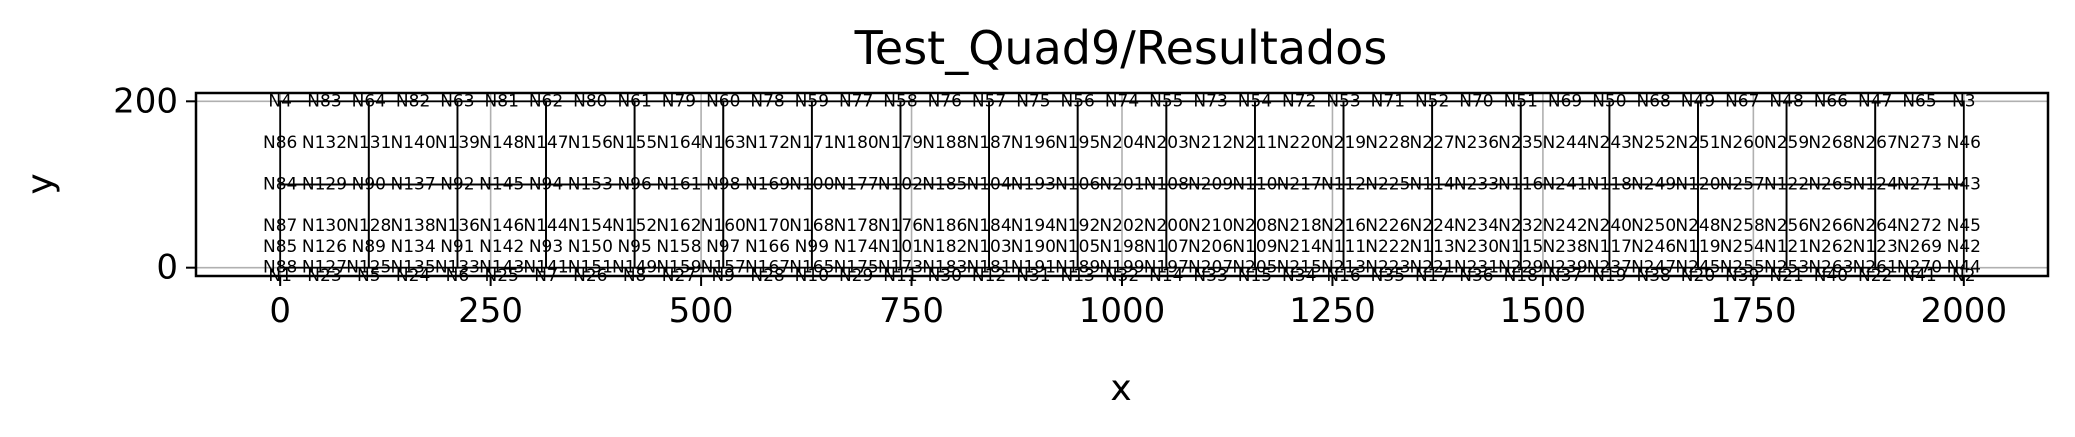 This screenshot has width=2075, height=437. I want to click on node-label: N75, so click(1033, 101).